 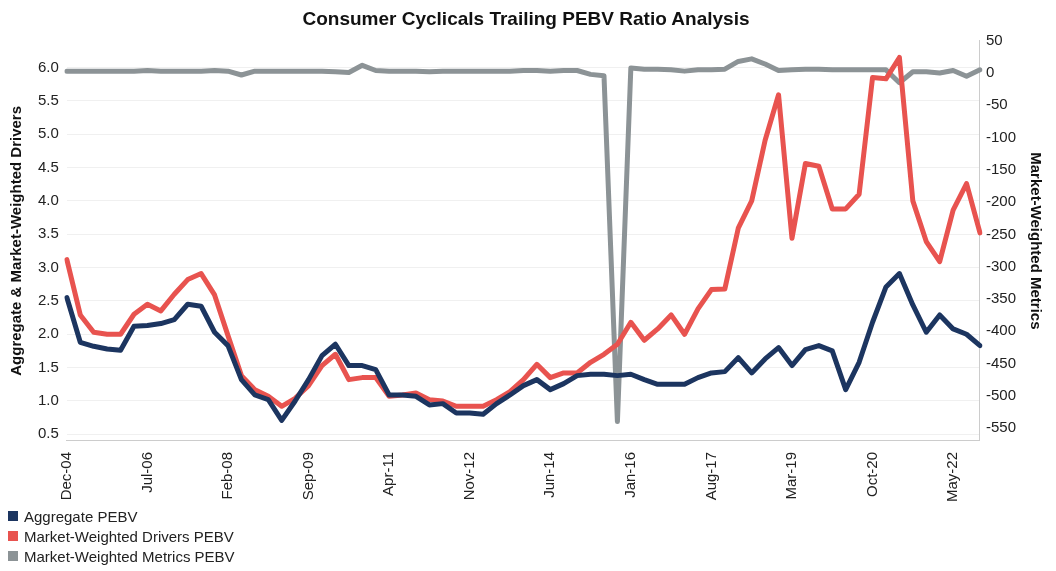 I want to click on x-tick-label: Jun-14, so click(x=549, y=474).